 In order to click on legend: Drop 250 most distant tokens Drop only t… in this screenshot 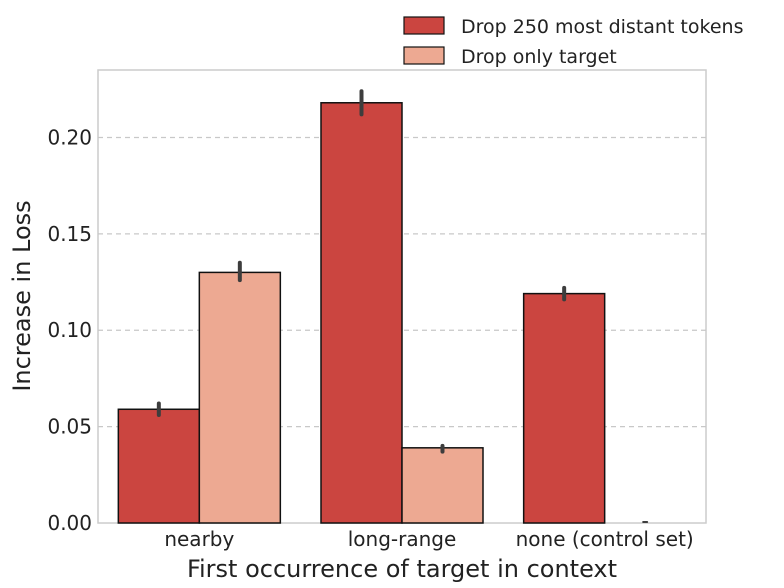, I will do `click(573, 42)`.